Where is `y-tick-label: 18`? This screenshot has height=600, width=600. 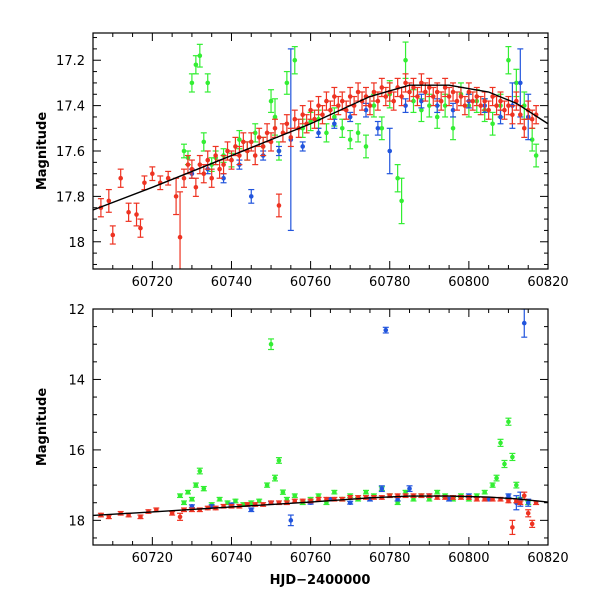
y-tick-label: 18 is located at coordinates (76, 243).